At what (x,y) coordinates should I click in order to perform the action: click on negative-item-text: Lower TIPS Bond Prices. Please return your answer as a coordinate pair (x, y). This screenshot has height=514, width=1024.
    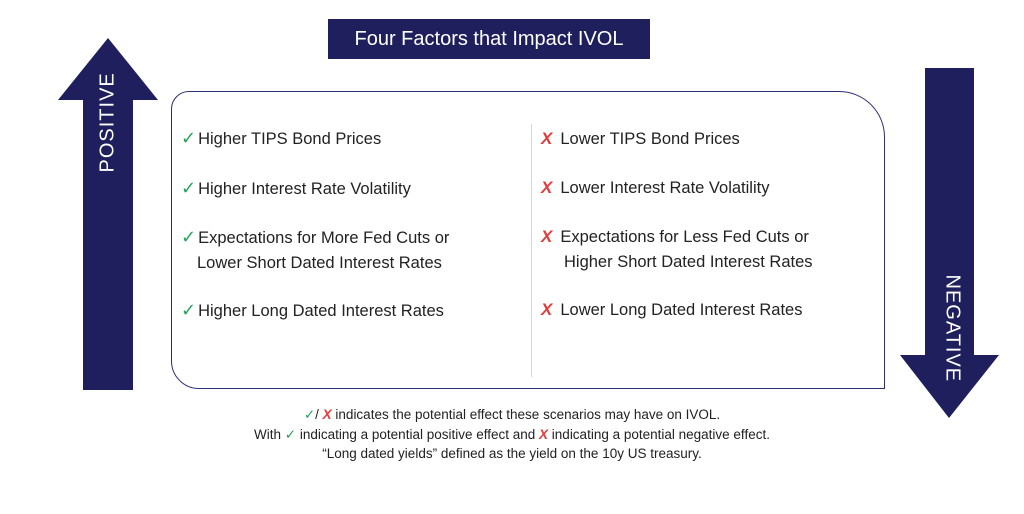
    Looking at the image, I should click on (650, 139).